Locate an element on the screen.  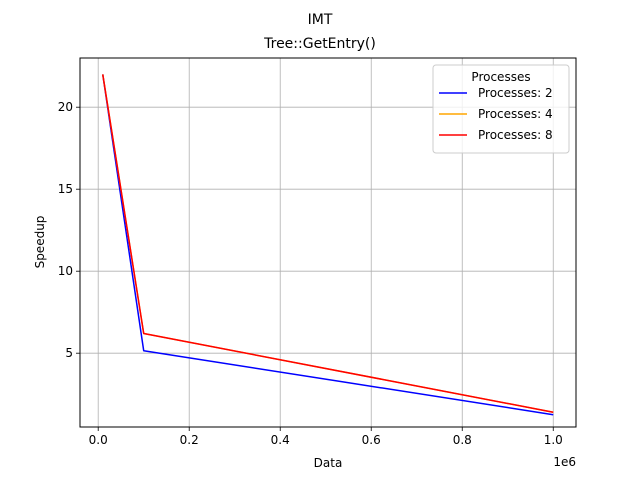
legend-frame is located at coordinates (501, 109).